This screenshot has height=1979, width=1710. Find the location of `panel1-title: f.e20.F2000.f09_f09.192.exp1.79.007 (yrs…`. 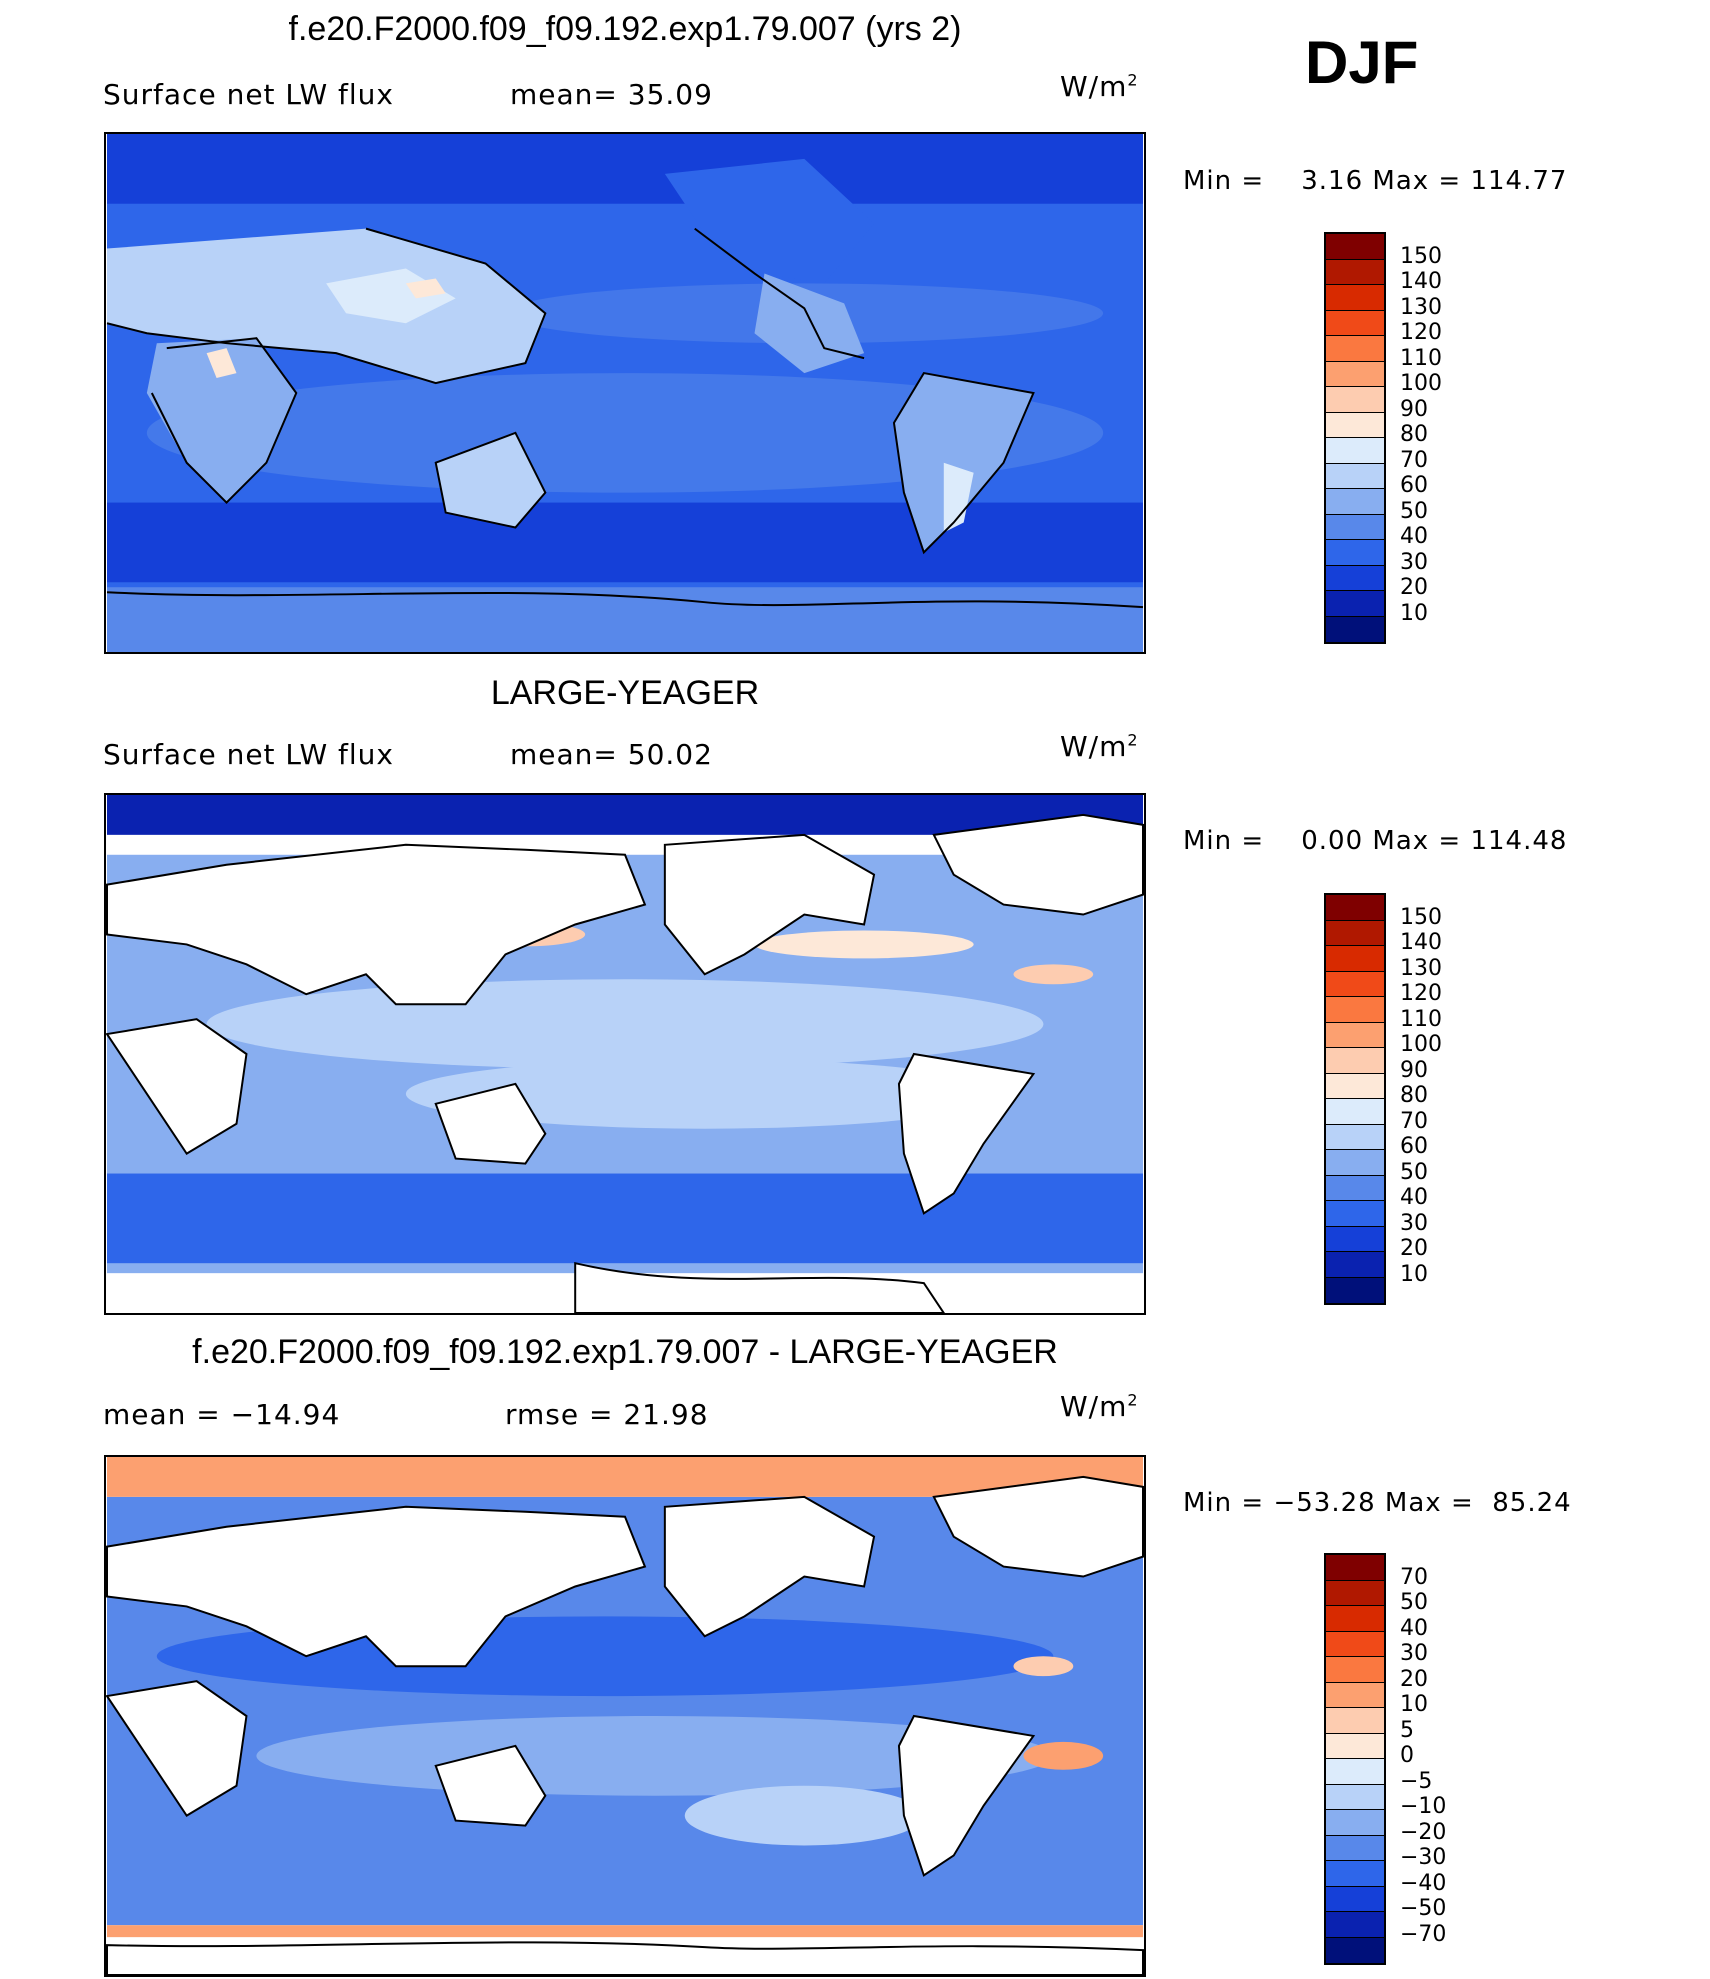

panel1-title: f.e20.F2000.f09_f09.192.exp1.79.007 (yrs… is located at coordinates (625, 29).